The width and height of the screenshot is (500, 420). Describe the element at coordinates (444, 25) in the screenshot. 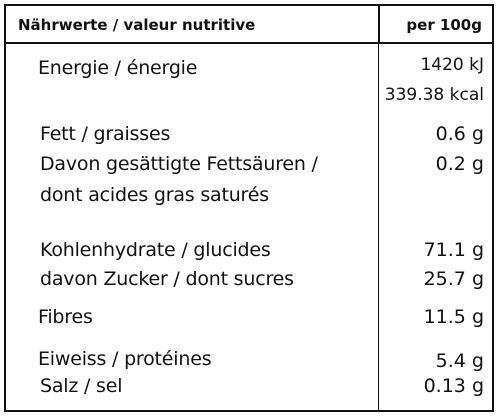

I see `table-header-unit: per 100g` at that location.